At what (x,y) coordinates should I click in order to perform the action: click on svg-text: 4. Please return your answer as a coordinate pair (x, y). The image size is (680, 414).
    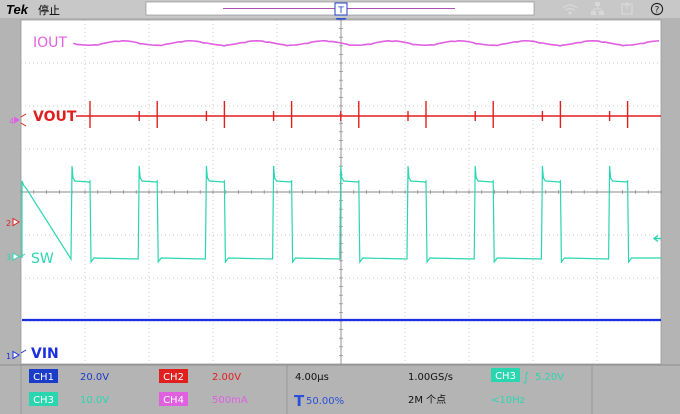
    Looking at the image, I should click on (11, 121).